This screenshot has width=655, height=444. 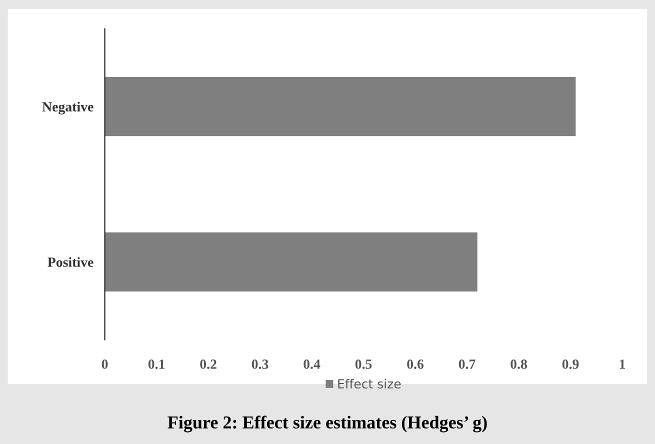 I want to click on x-tick-label: 0.1, so click(x=156, y=364).